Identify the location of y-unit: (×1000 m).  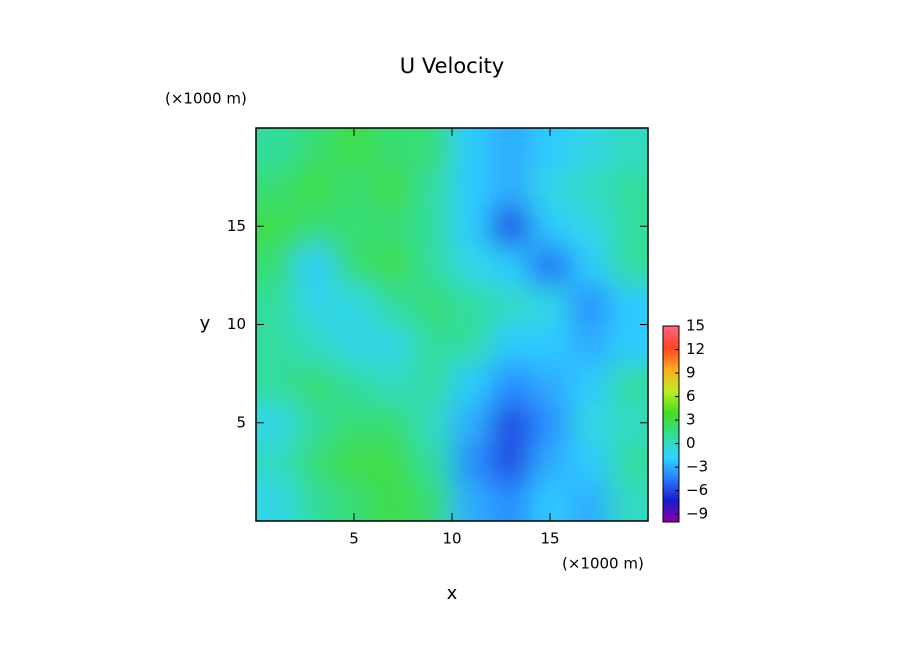
(206, 99).